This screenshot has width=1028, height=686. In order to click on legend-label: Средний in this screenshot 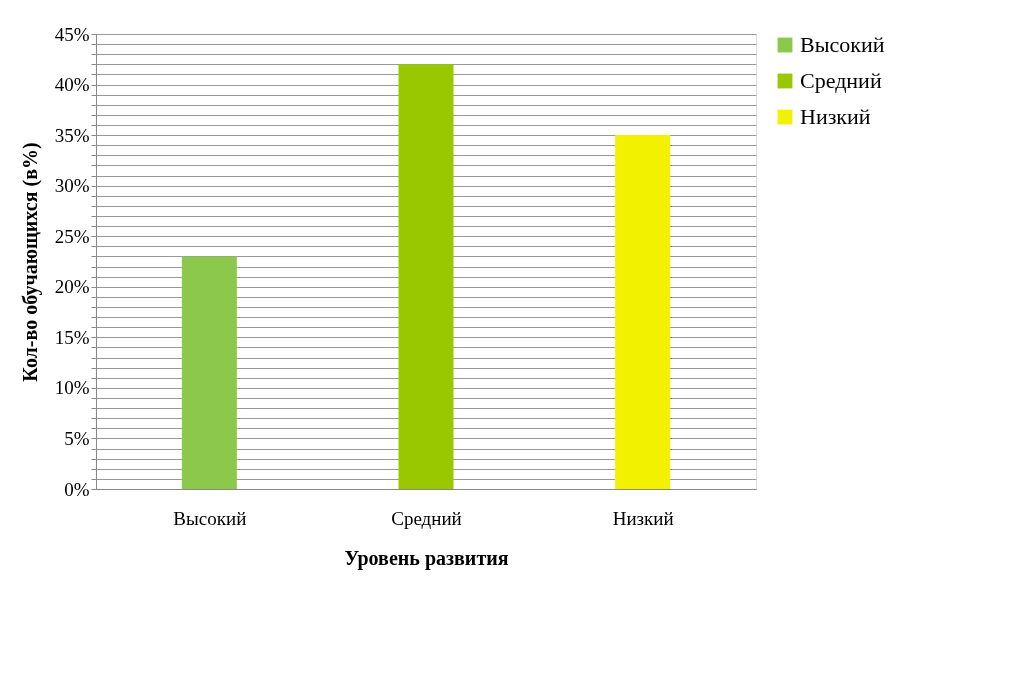, I will do `click(841, 80)`.